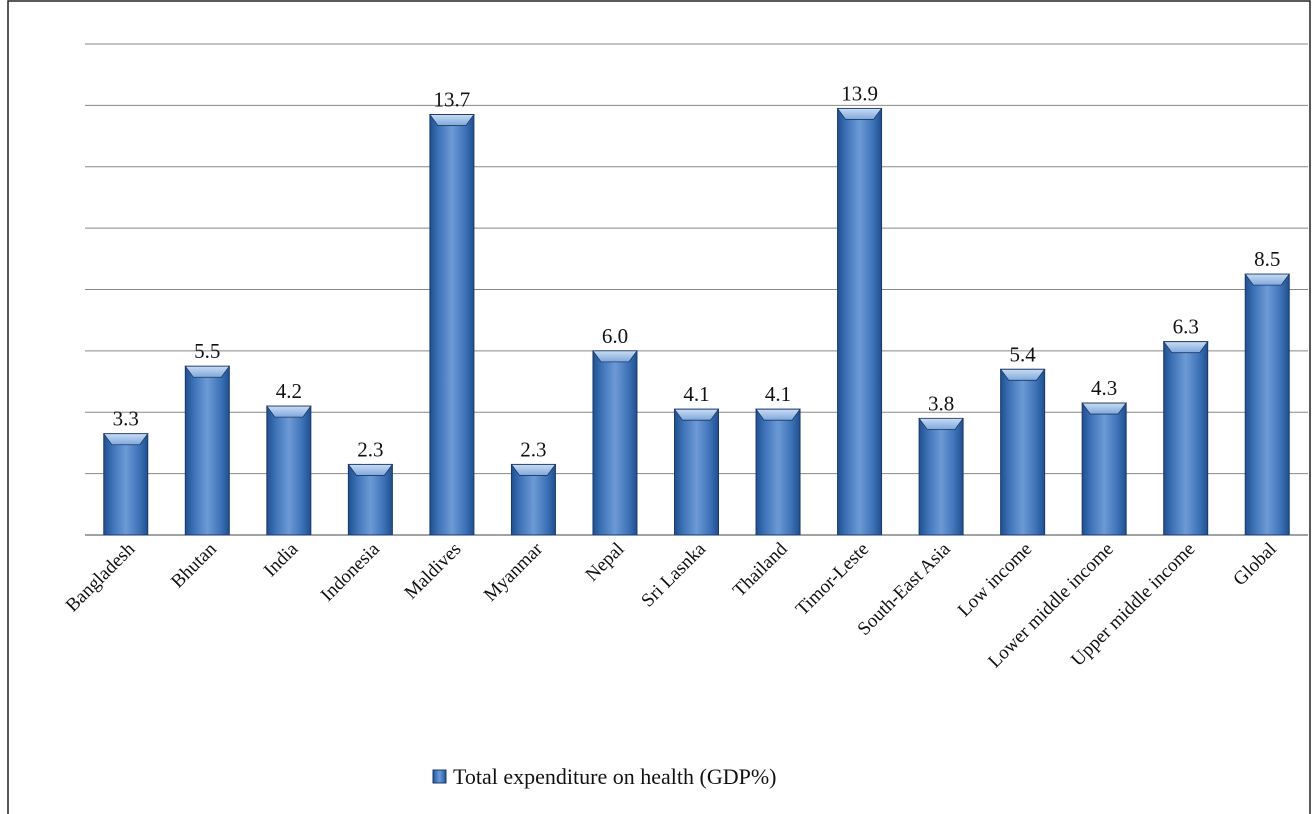  Describe the element at coordinates (514, 572) in the screenshot. I see `x-tick-label: Myanmar` at that location.